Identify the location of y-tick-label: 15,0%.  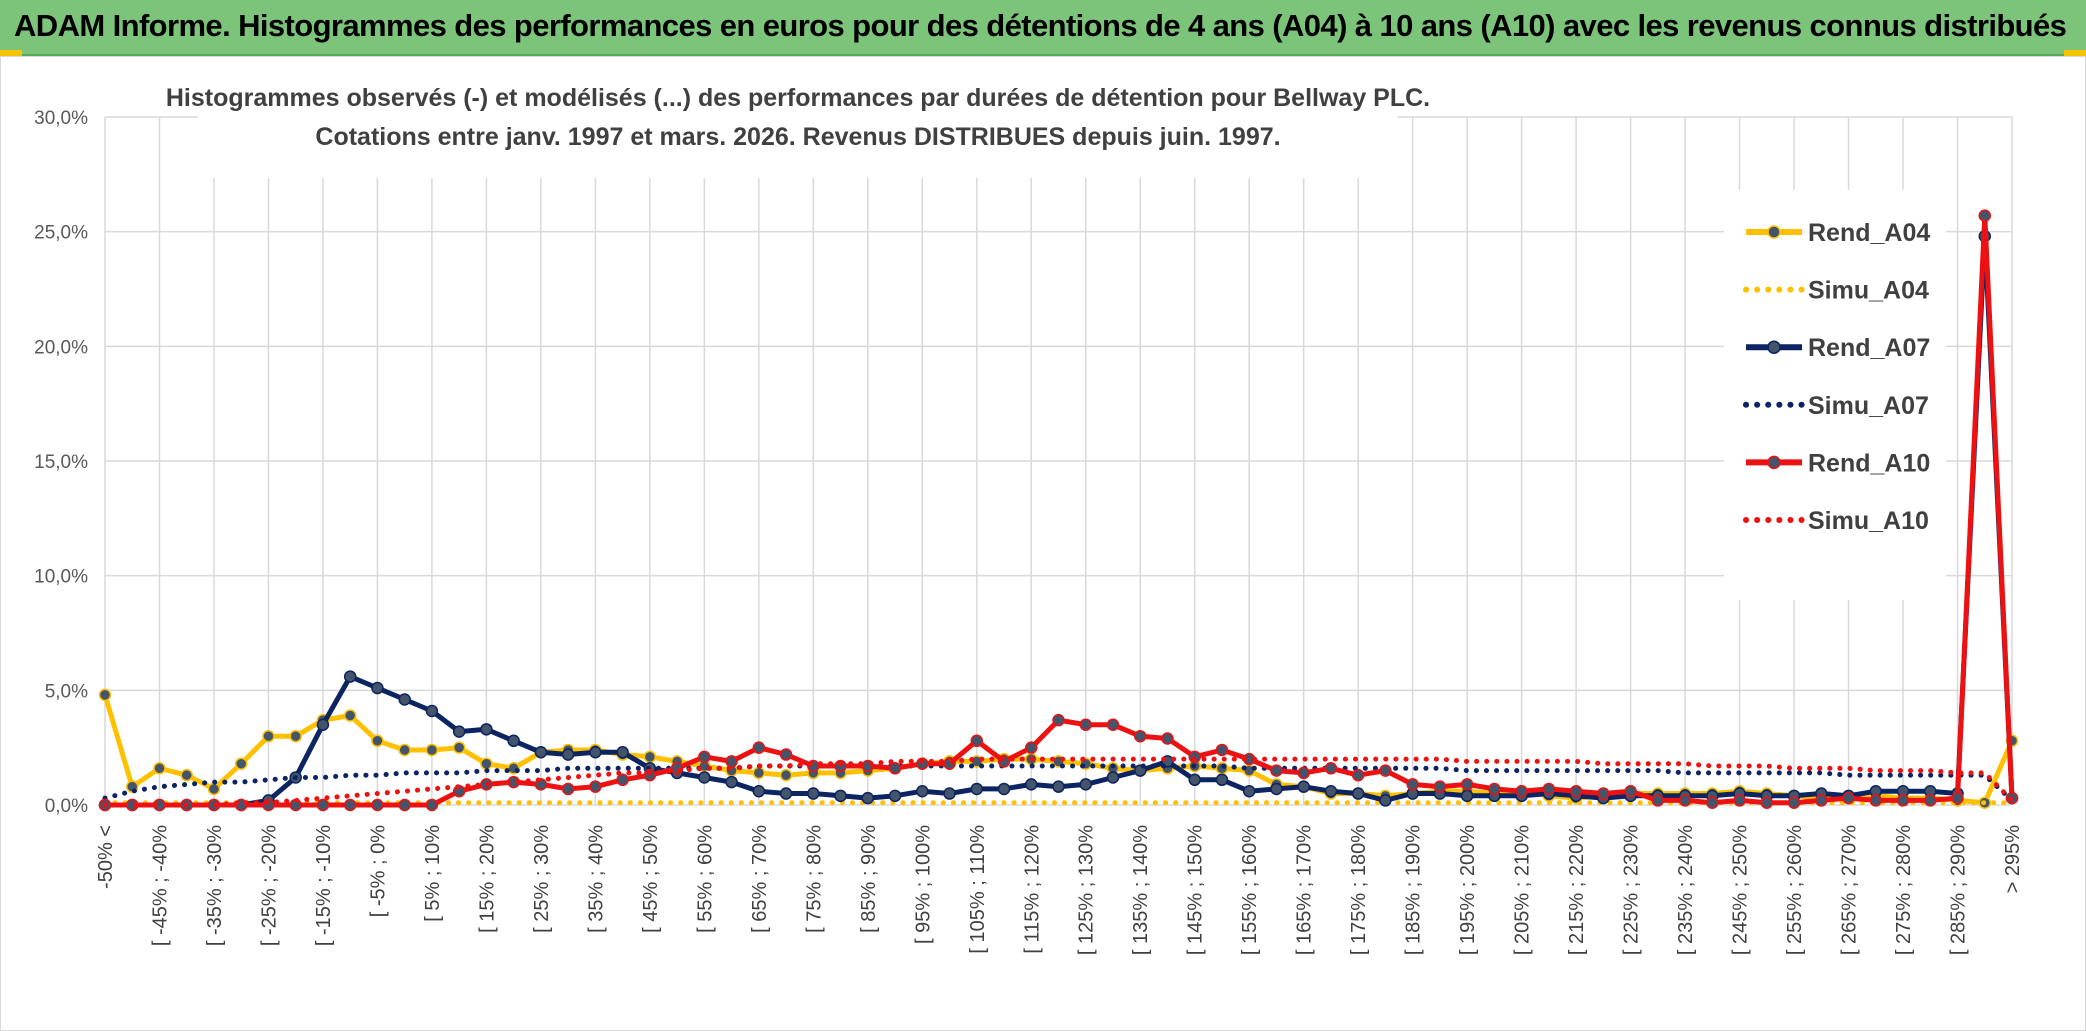
(61, 462).